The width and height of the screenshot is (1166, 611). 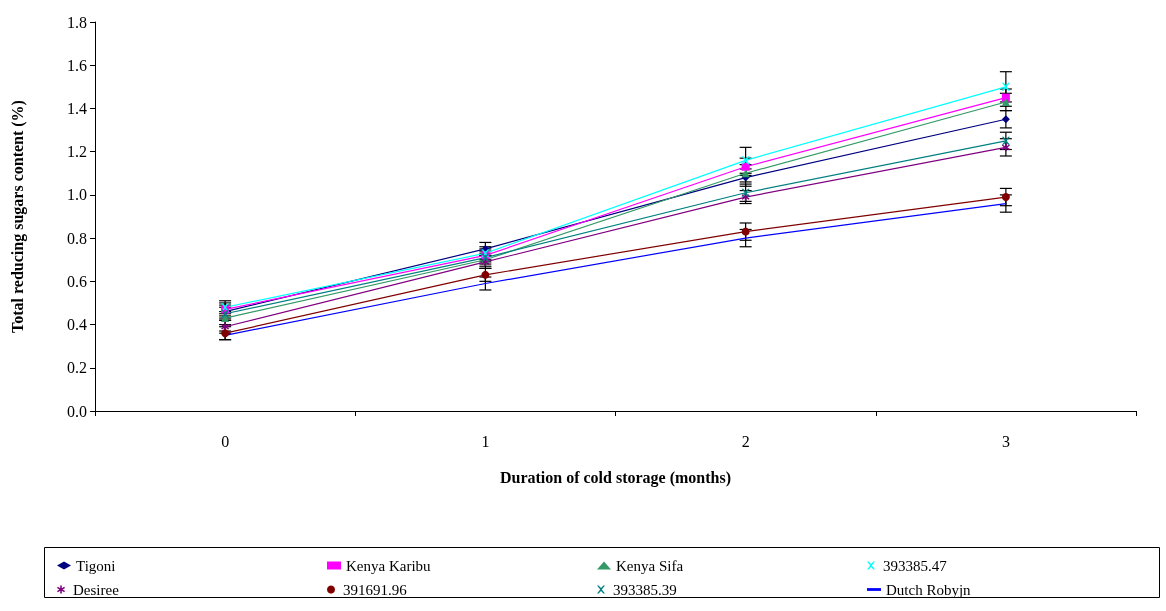 I want to click on legend-label: Desiree, so click(x=96, y=589).